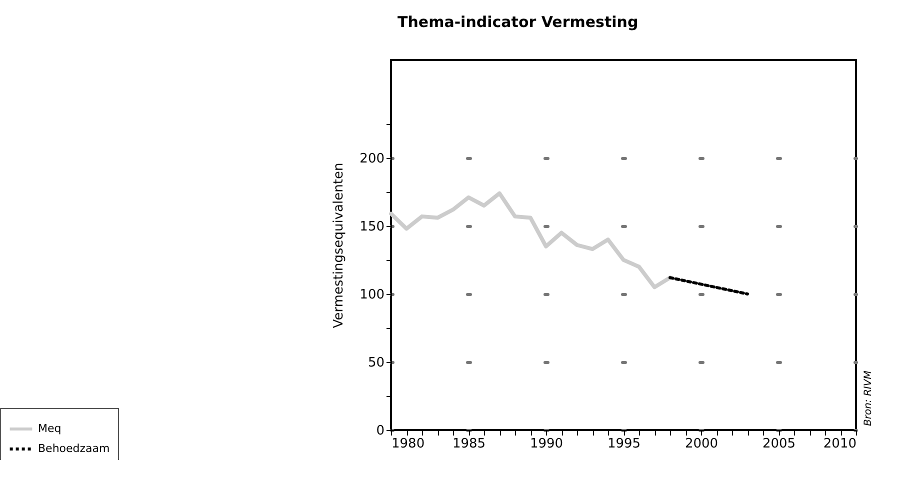  I want to click on y-tick-label: 0, so click(380, 431).